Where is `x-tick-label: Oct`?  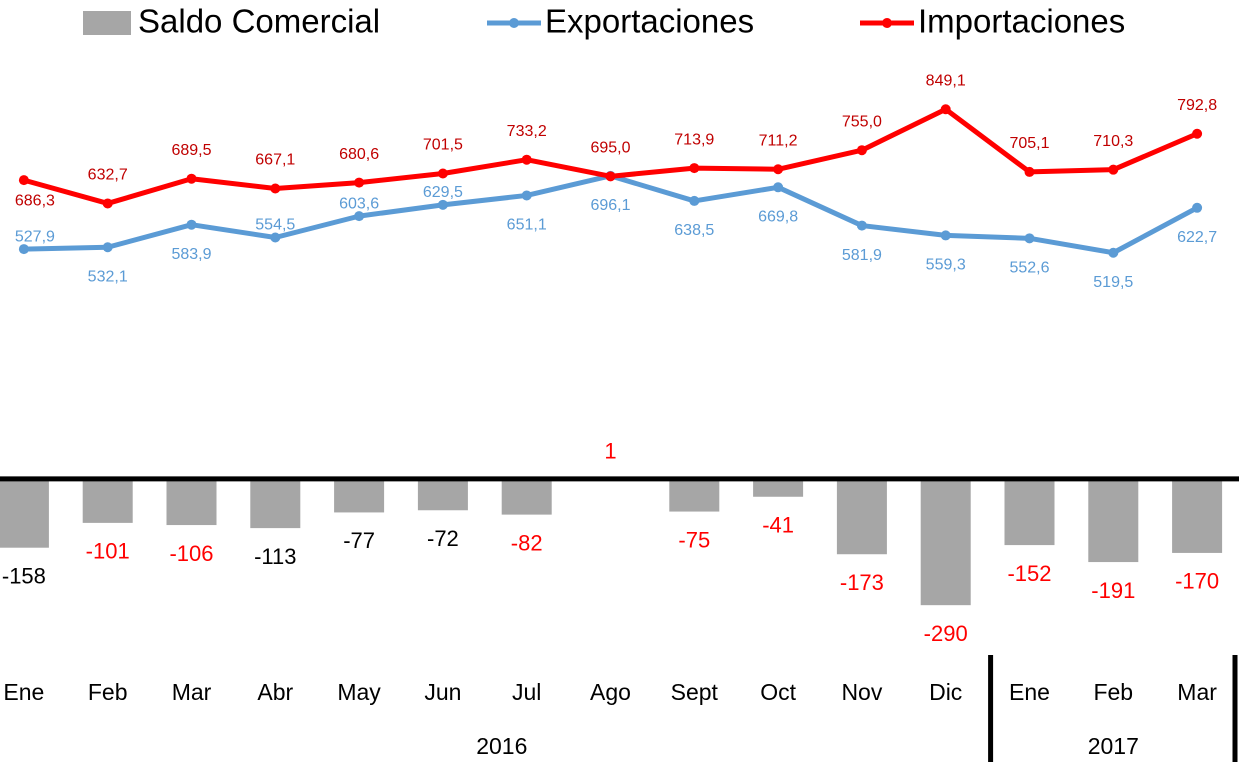 x-tick-label: Oct is located at coordinates (778, 692).